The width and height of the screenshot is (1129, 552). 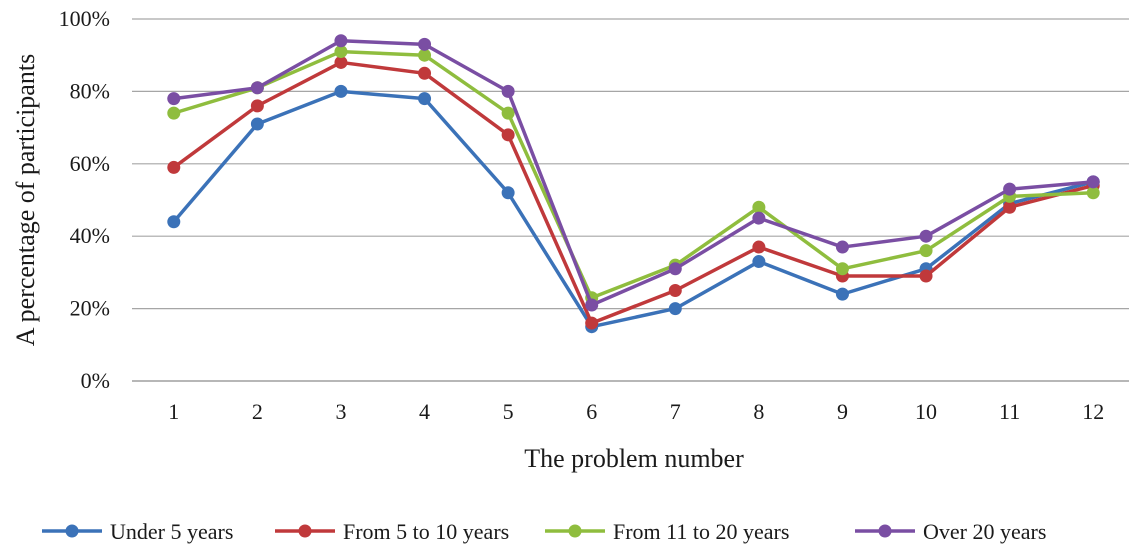 I want to click on x-tick-label: 8, so click(x=758, y=411).